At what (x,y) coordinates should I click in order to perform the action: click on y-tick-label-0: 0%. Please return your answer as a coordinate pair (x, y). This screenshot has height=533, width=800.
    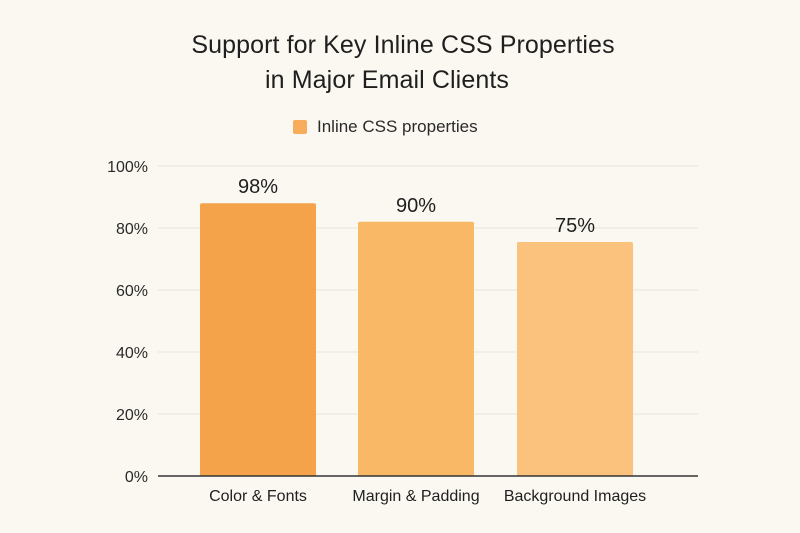
    Looking at the image, I should click on (136, 477).